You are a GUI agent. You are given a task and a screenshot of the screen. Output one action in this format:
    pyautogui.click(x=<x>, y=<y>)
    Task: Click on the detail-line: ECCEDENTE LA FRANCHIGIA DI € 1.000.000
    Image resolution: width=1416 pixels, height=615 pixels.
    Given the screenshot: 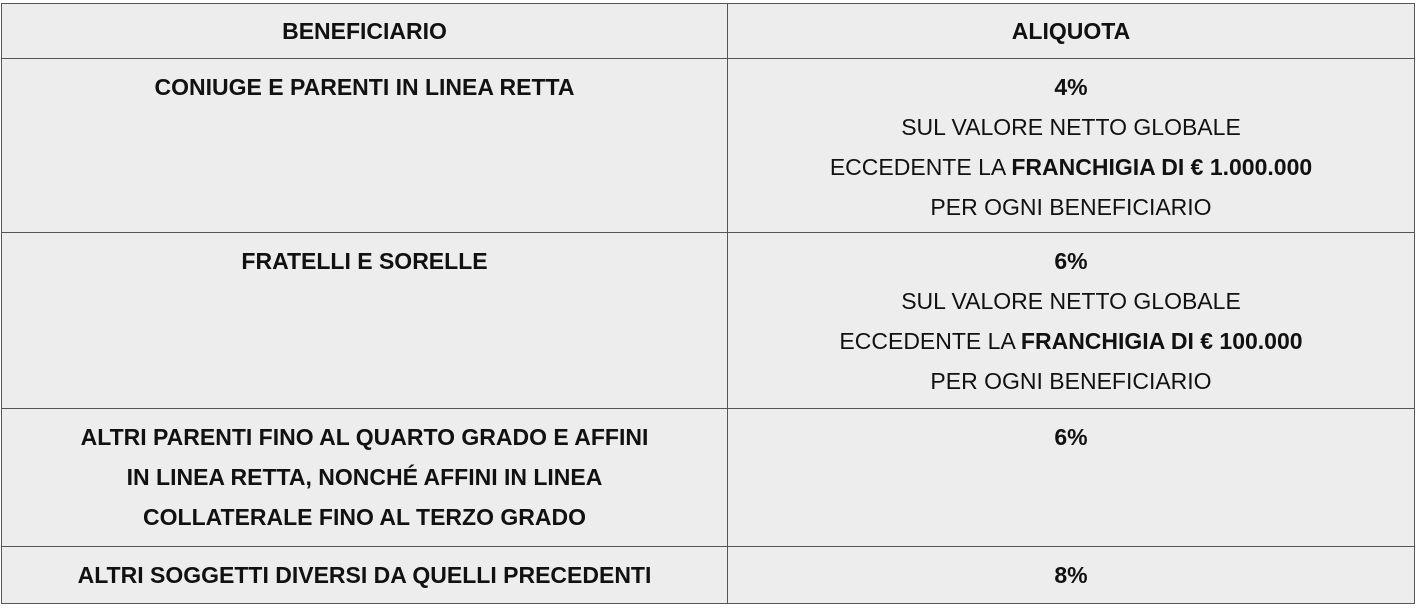 What is the action you would take?
    pyautogui.click(x=1071, y=167)
    